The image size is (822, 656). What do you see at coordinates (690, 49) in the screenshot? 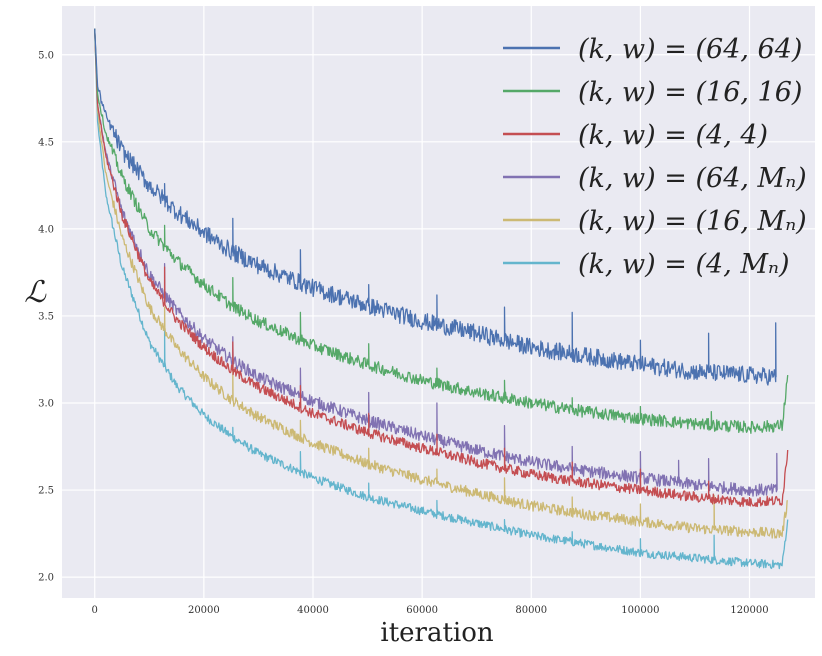
I see `legend-label: (k, w) = (64, 64)` at bounding box center [690, 49].